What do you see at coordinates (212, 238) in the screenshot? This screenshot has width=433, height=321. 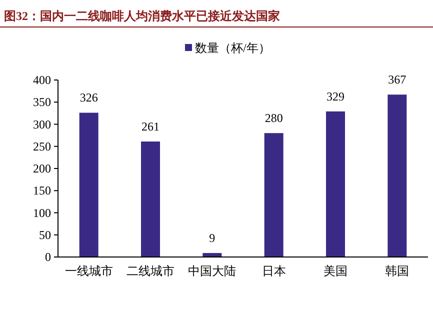 I see `data-label: 9` at bounding box center [212, 238].